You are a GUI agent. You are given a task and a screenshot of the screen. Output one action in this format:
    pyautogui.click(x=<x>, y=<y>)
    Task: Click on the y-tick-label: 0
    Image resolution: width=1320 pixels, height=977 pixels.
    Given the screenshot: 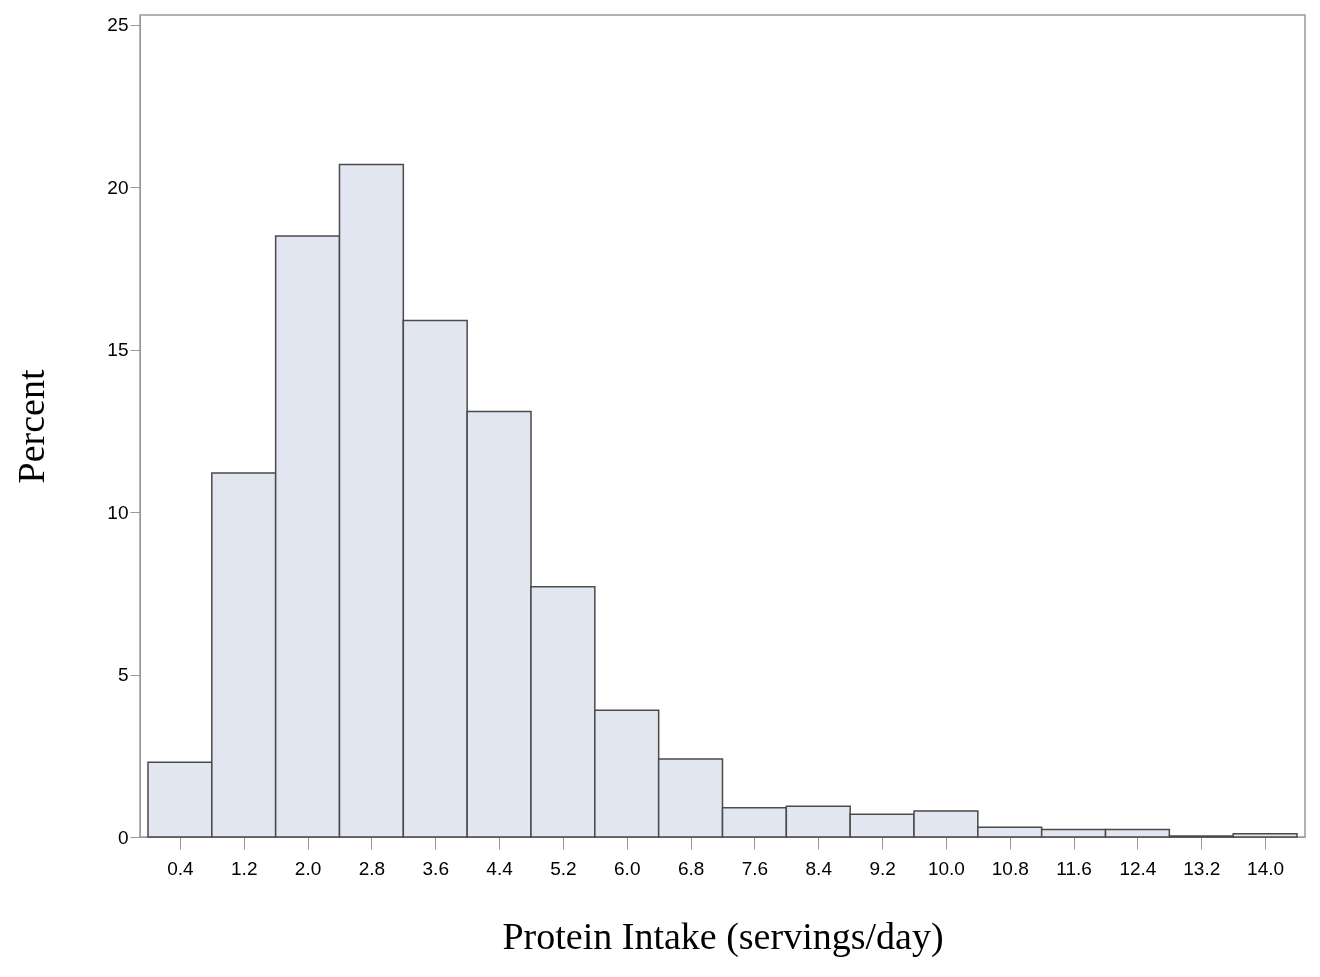 What is the action you would take?
    pyautogui.click(x=123, y=837)
    